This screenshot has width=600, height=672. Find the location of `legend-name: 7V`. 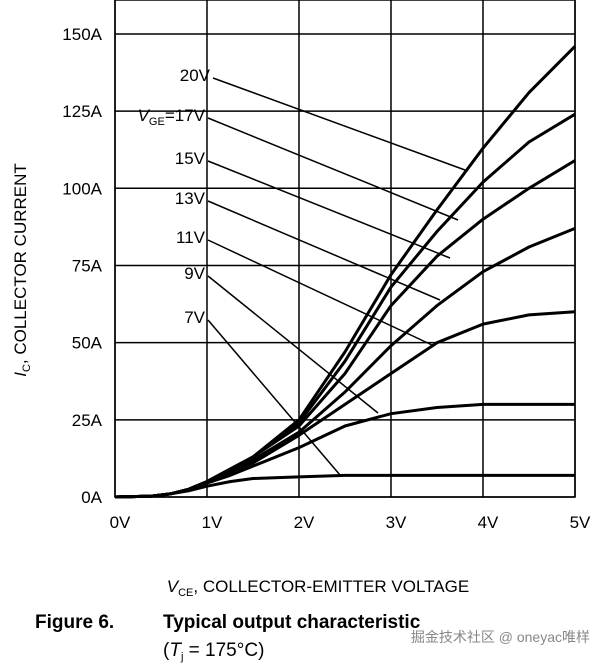

legend-name: 7V is located at coordinates (194, 317).